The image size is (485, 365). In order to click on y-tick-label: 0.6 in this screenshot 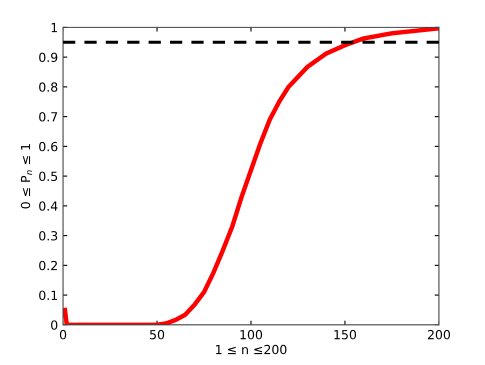, I will do `click(48, 147)`.